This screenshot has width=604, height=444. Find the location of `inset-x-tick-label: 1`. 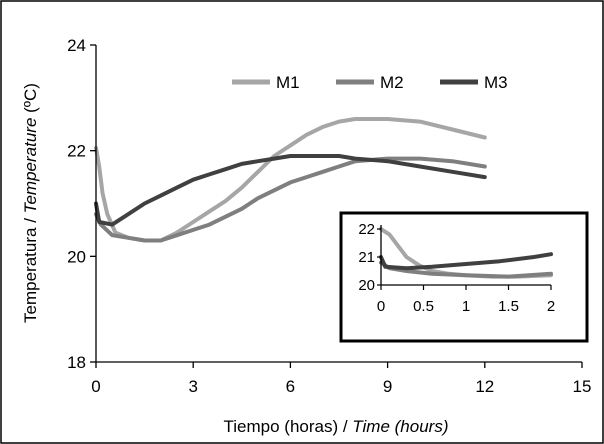

inset-x-tick-label: 1 is located at coordinates (466, 306).